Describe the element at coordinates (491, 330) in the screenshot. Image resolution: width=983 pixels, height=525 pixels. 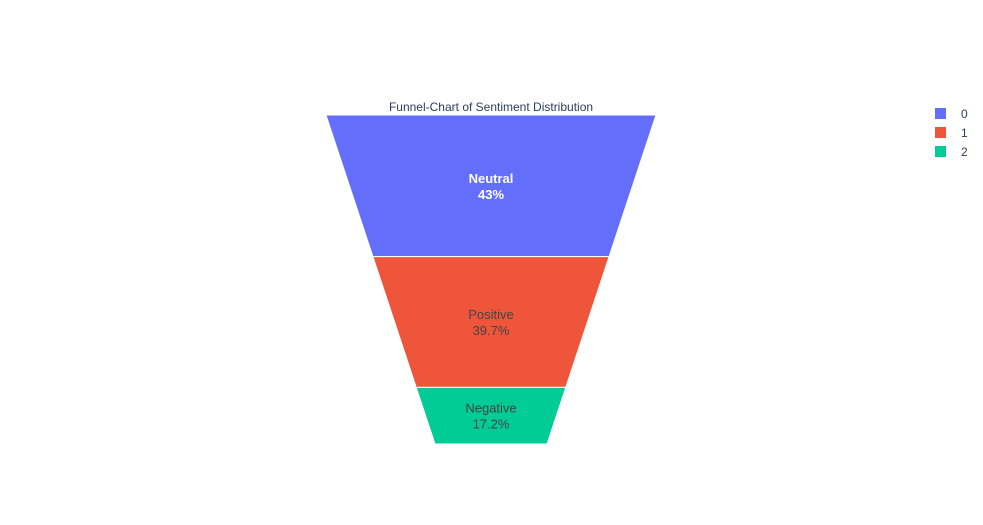
I see `funnel-value-label: 39.7%` at that location.